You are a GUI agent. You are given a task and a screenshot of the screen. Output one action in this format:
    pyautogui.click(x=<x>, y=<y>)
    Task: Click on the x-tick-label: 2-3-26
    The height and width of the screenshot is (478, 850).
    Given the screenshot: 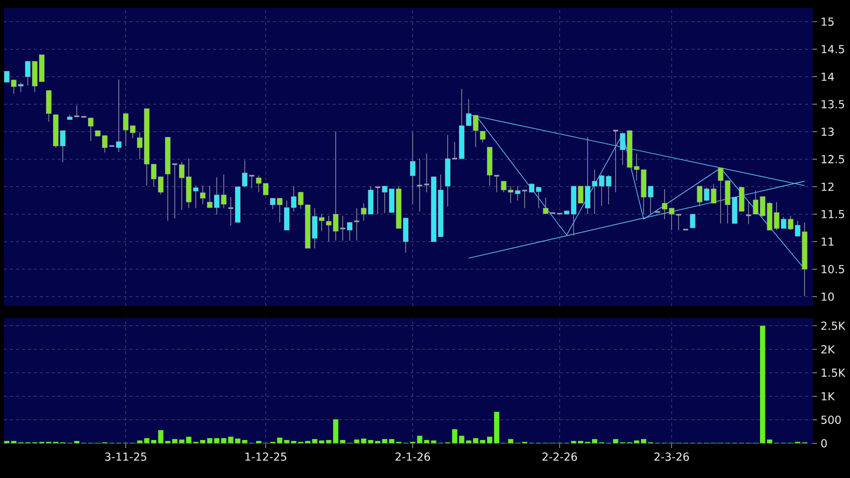 What is the action you would take?
    pyautogui.click(x=671, y=456)
    